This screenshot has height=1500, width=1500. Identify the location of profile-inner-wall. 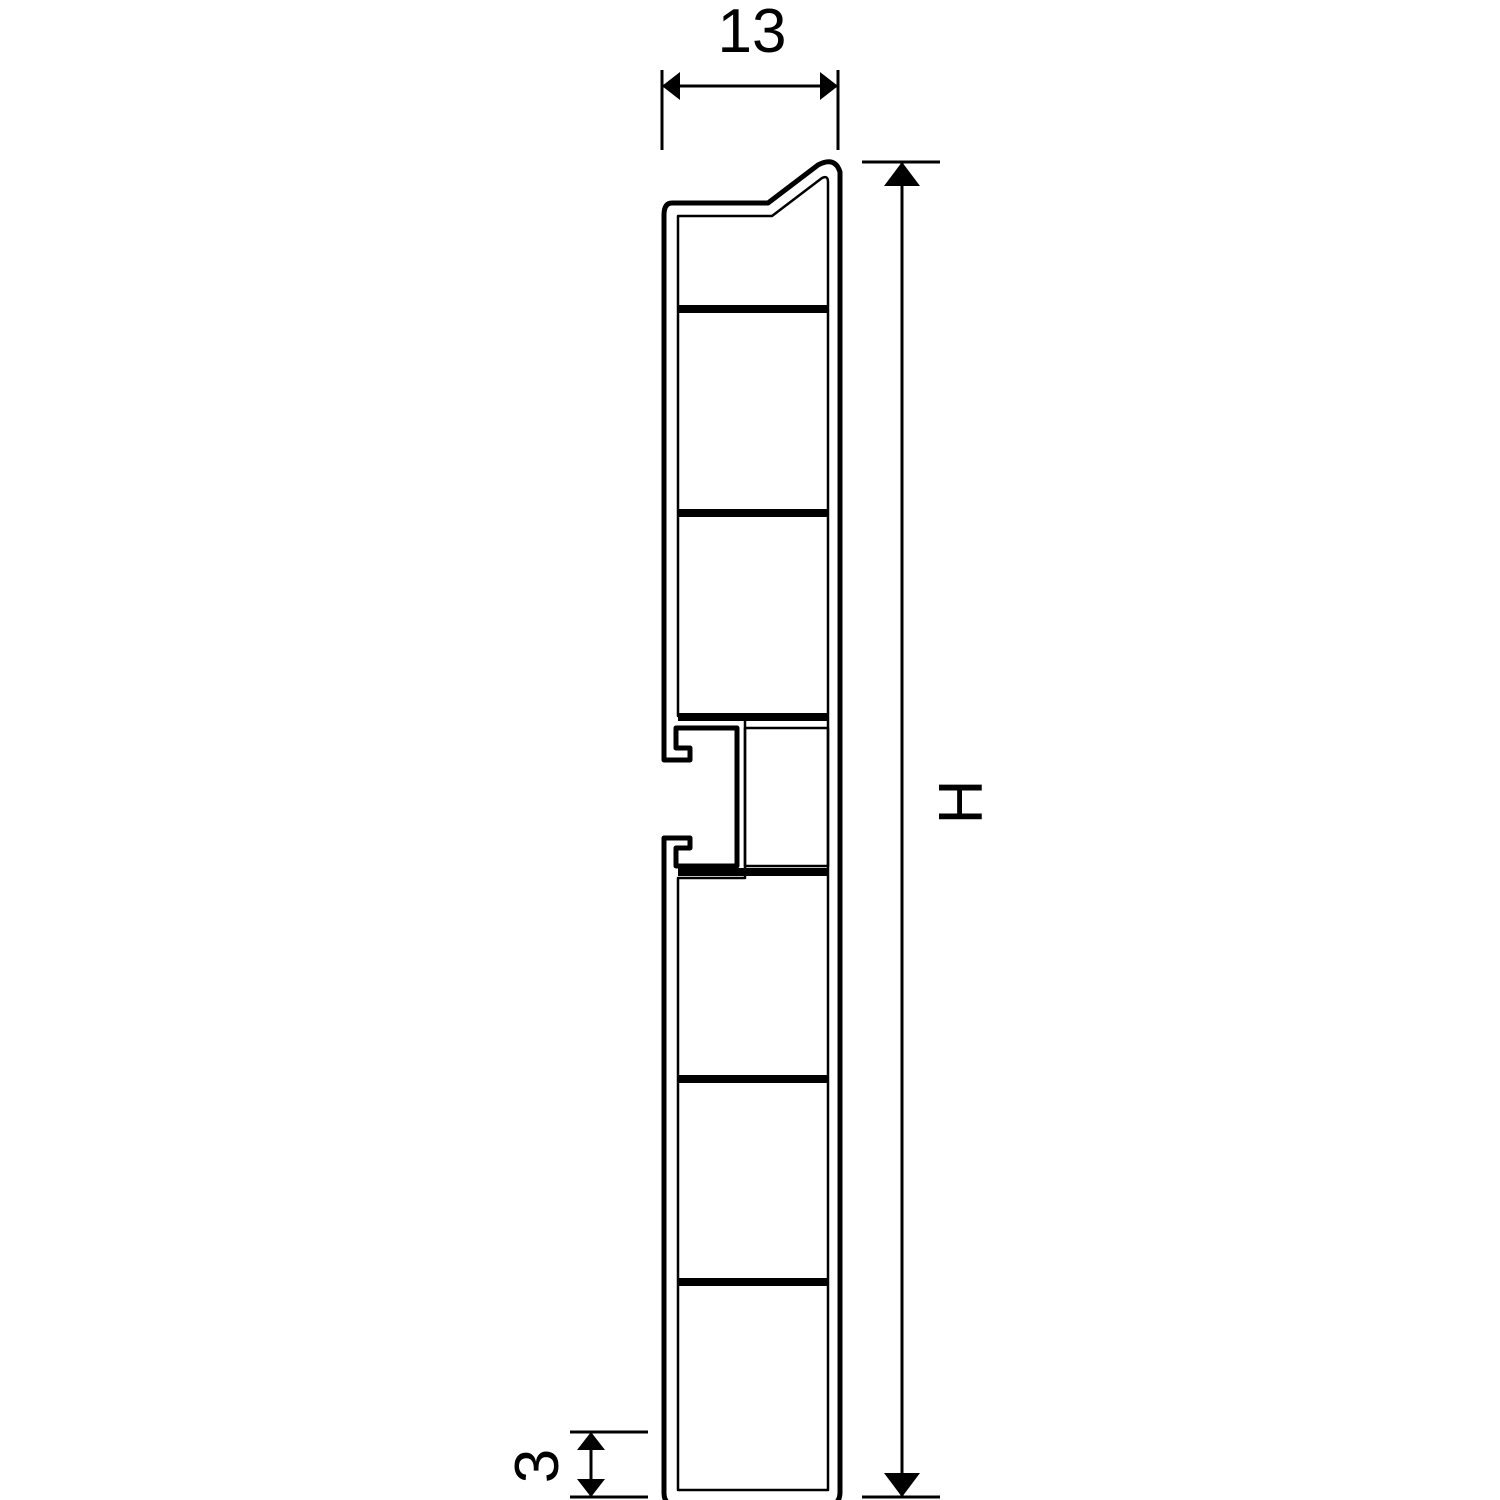
(753, 833).